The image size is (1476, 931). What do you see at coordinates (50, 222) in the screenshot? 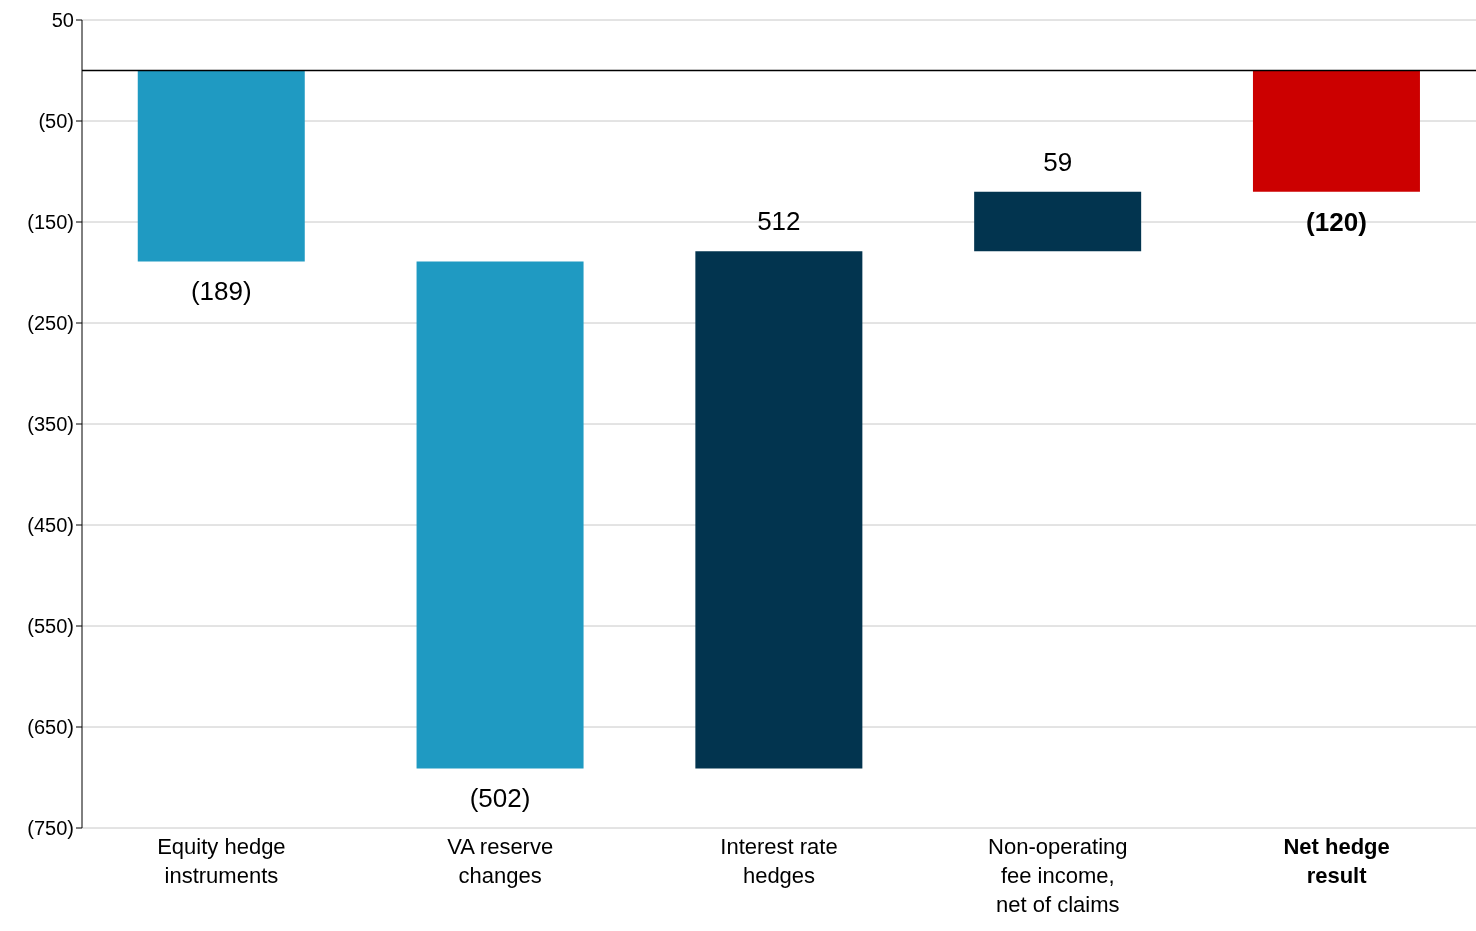
I see `y-tick-label: (150)` at bounding box center [50, 222].